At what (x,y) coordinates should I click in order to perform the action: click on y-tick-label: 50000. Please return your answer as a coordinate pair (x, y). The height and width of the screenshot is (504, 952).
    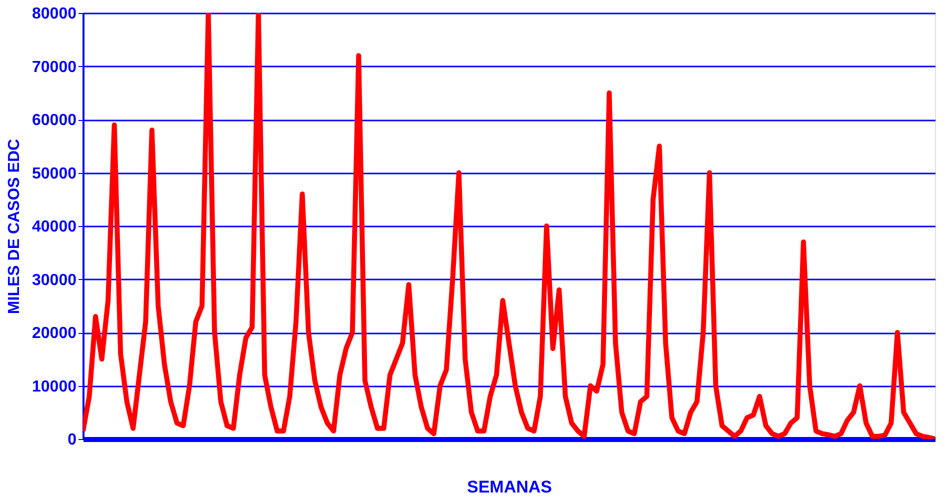
    Looking at the image, I should click on (54, 173).